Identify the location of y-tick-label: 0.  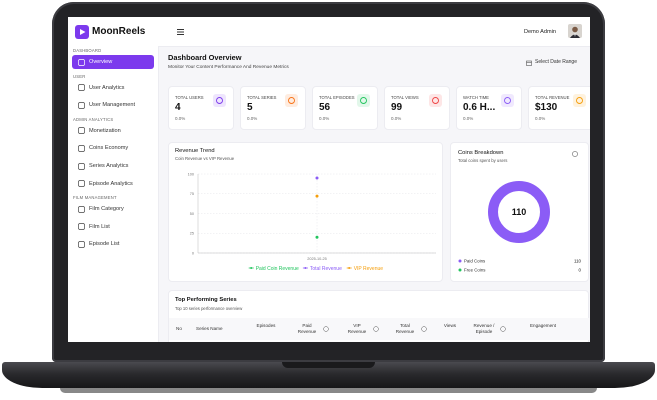
(193, 253).